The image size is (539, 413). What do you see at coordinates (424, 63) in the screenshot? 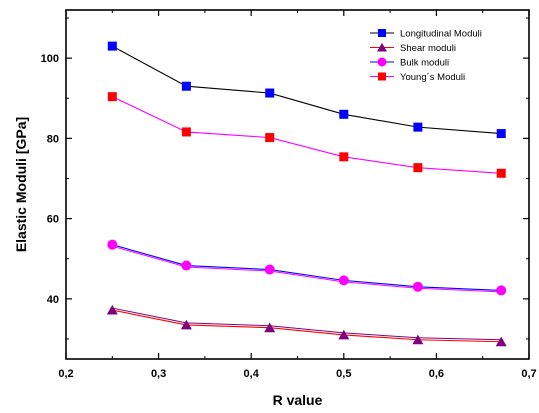
I see `legend-label: Bulk moduli` at bounding box center [424, 63].